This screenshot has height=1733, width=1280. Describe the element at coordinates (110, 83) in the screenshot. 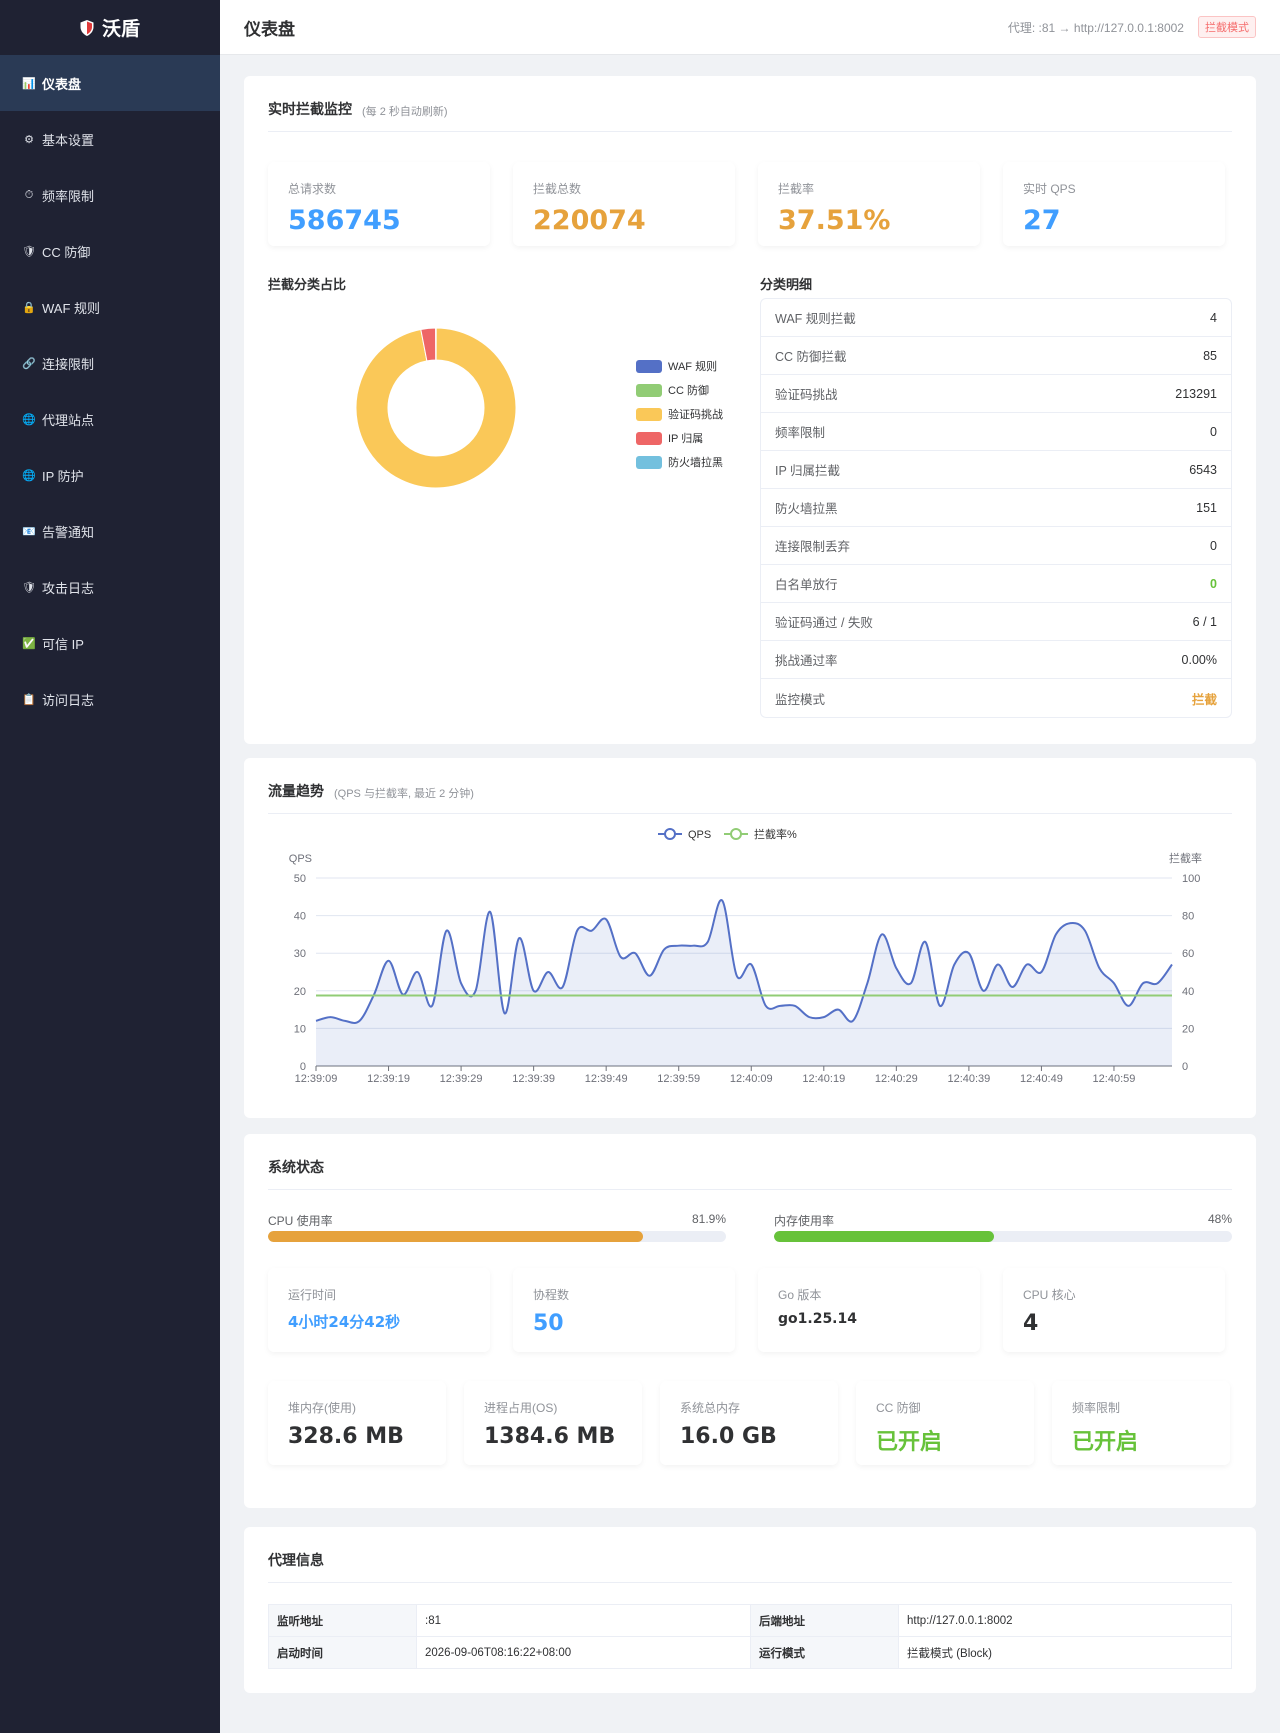

I see `sidebar-item-0: 📊 仪表盘` at that location.